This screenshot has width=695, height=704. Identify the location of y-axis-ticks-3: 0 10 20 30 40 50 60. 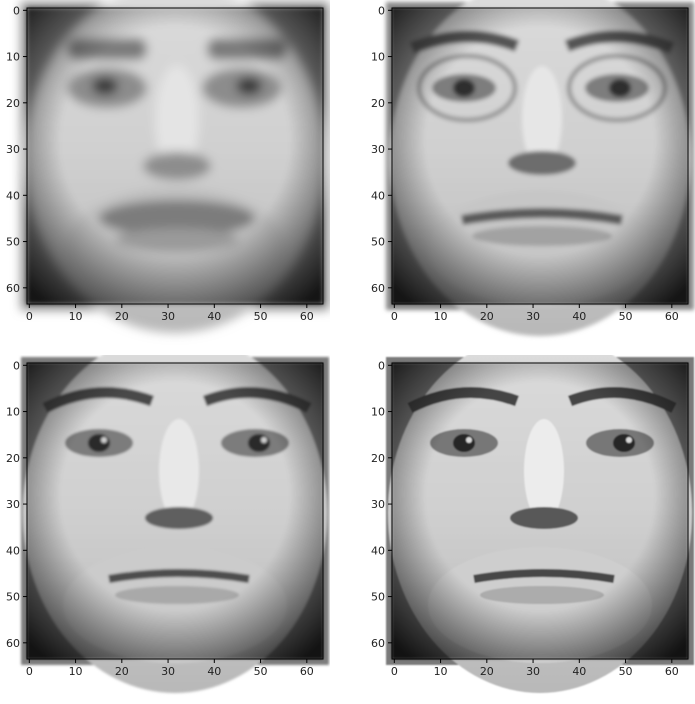
(16, 504).